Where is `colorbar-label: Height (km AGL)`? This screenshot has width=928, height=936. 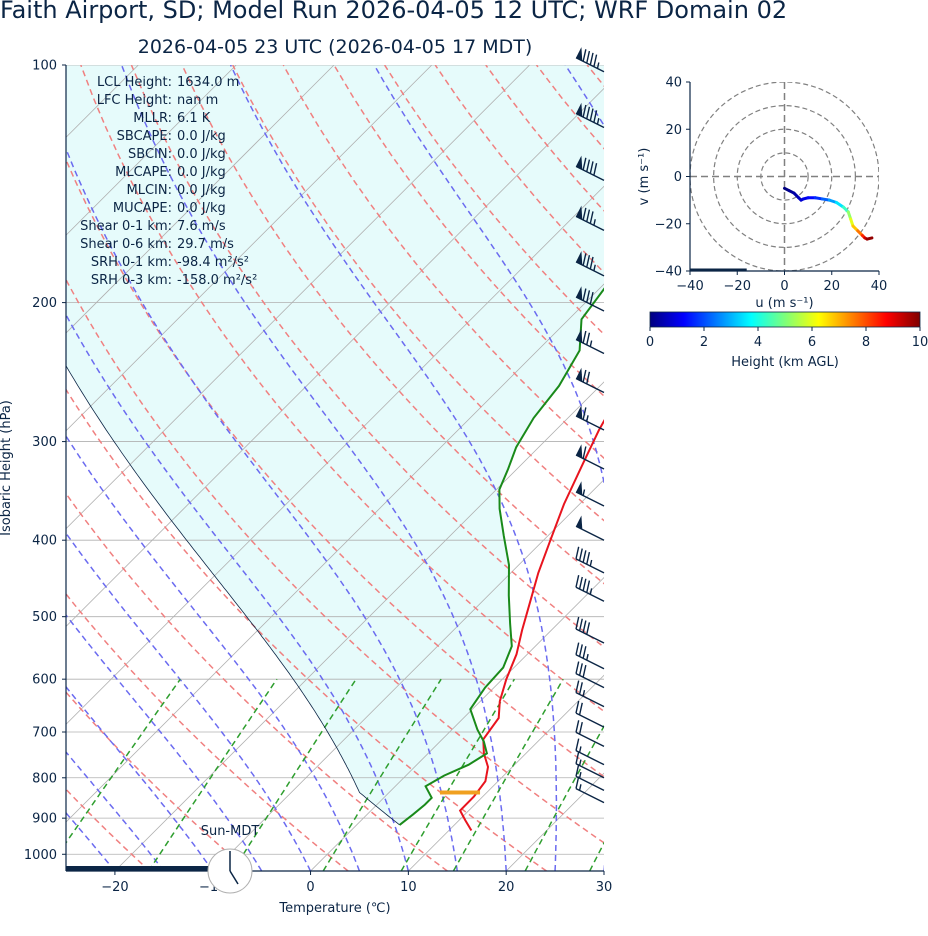
colorbar-label: Height (km AGL) is located at coordinates (785, 362).